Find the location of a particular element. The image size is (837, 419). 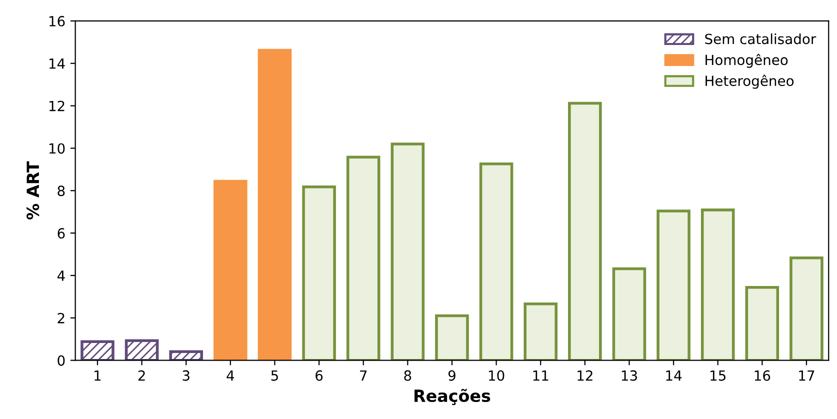

x-tick-label: 7 is located at coordinates (363, 375).